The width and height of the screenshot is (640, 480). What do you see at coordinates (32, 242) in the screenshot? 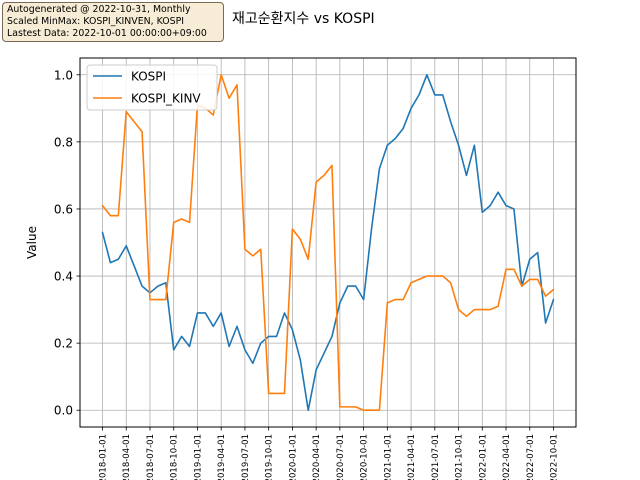
I see `y-axis-label: Value` at bounding box center [32, 242].